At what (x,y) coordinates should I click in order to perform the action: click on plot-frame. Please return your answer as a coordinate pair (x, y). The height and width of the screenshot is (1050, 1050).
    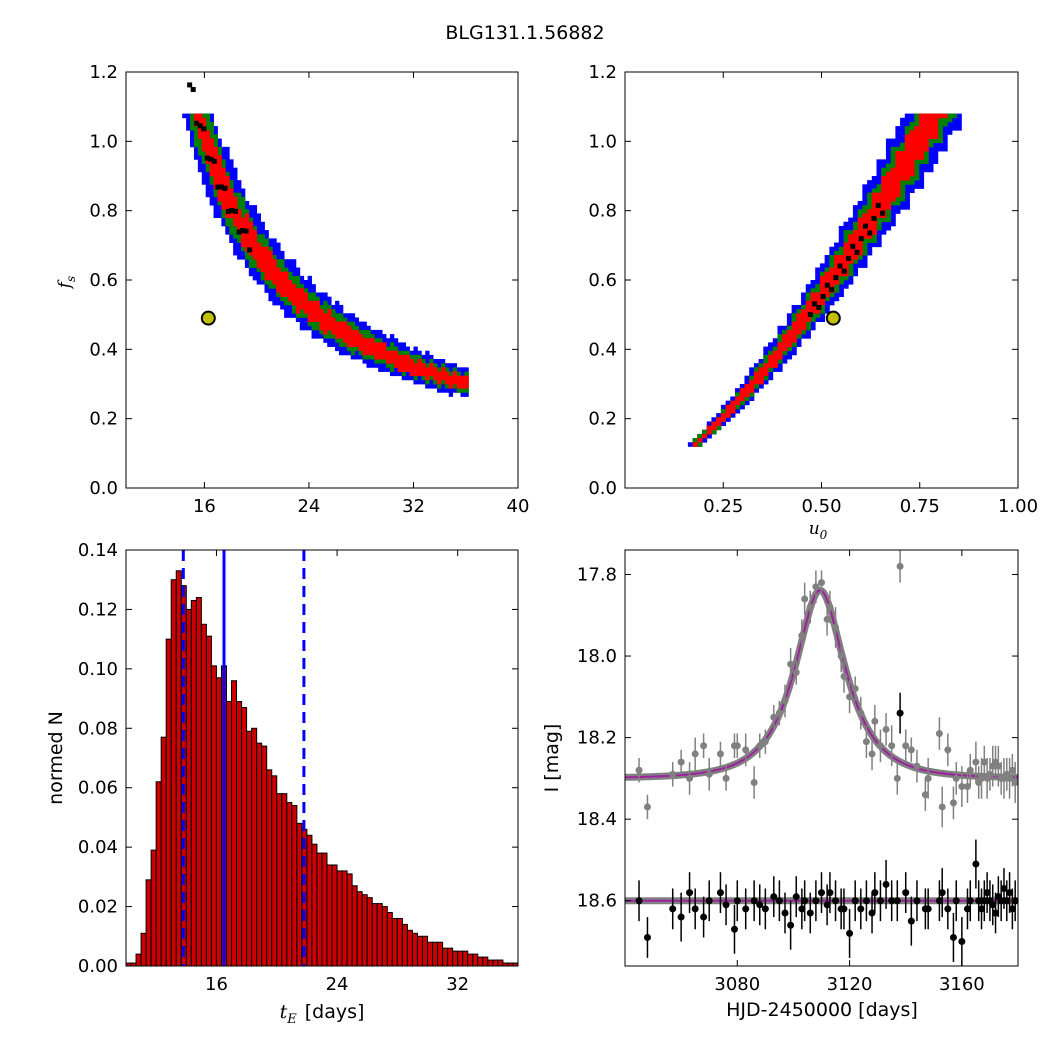
    Looking at the image, I should click on (322, 758).